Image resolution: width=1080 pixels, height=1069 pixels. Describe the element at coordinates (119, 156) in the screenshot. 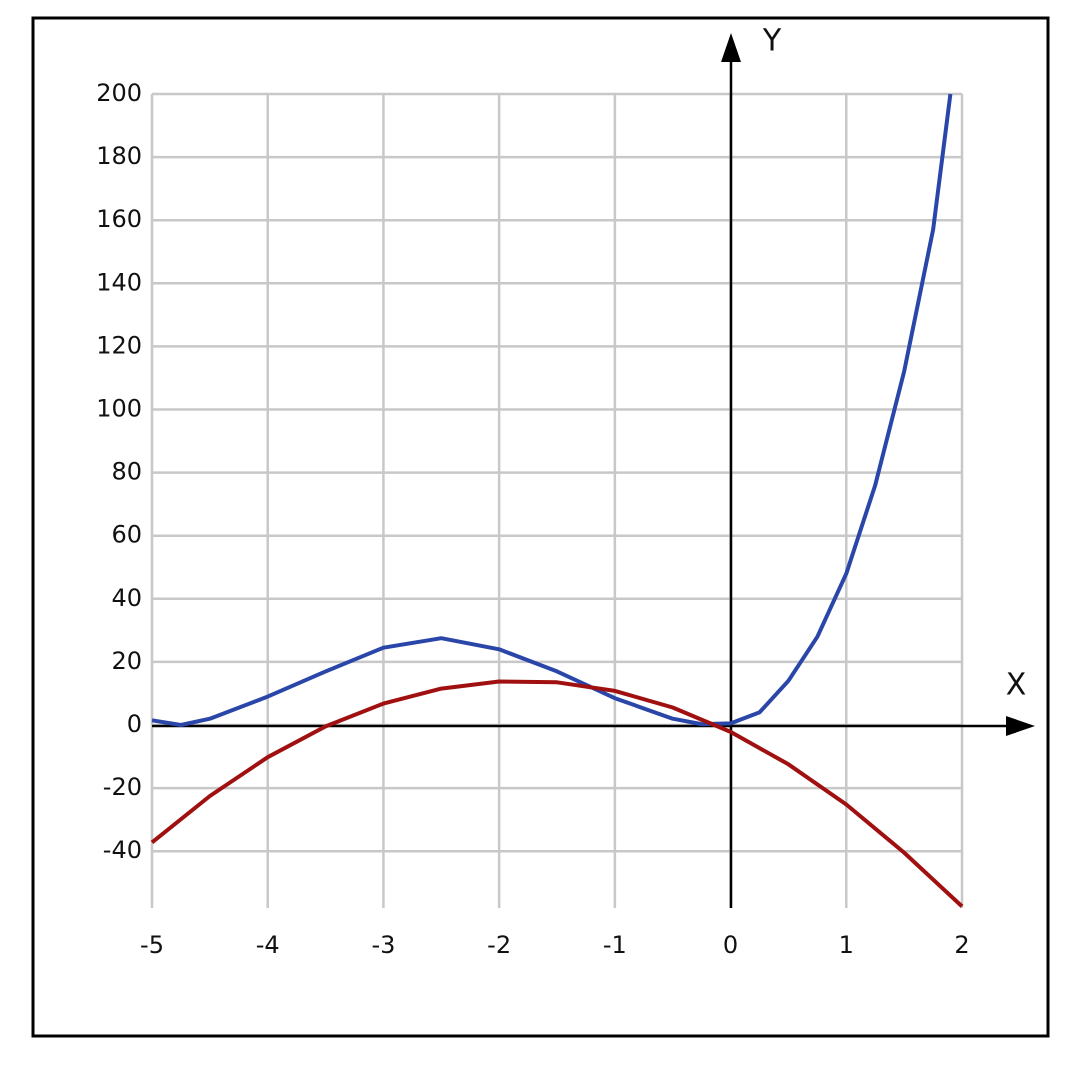

I see `y-tick-label: 180` at that location.